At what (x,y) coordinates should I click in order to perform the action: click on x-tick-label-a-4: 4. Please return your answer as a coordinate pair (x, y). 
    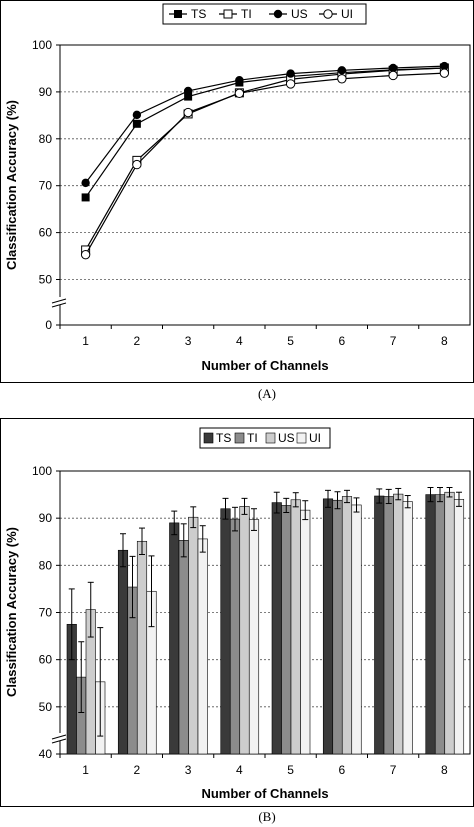
    Looking at the image, I should click on (239, 341).